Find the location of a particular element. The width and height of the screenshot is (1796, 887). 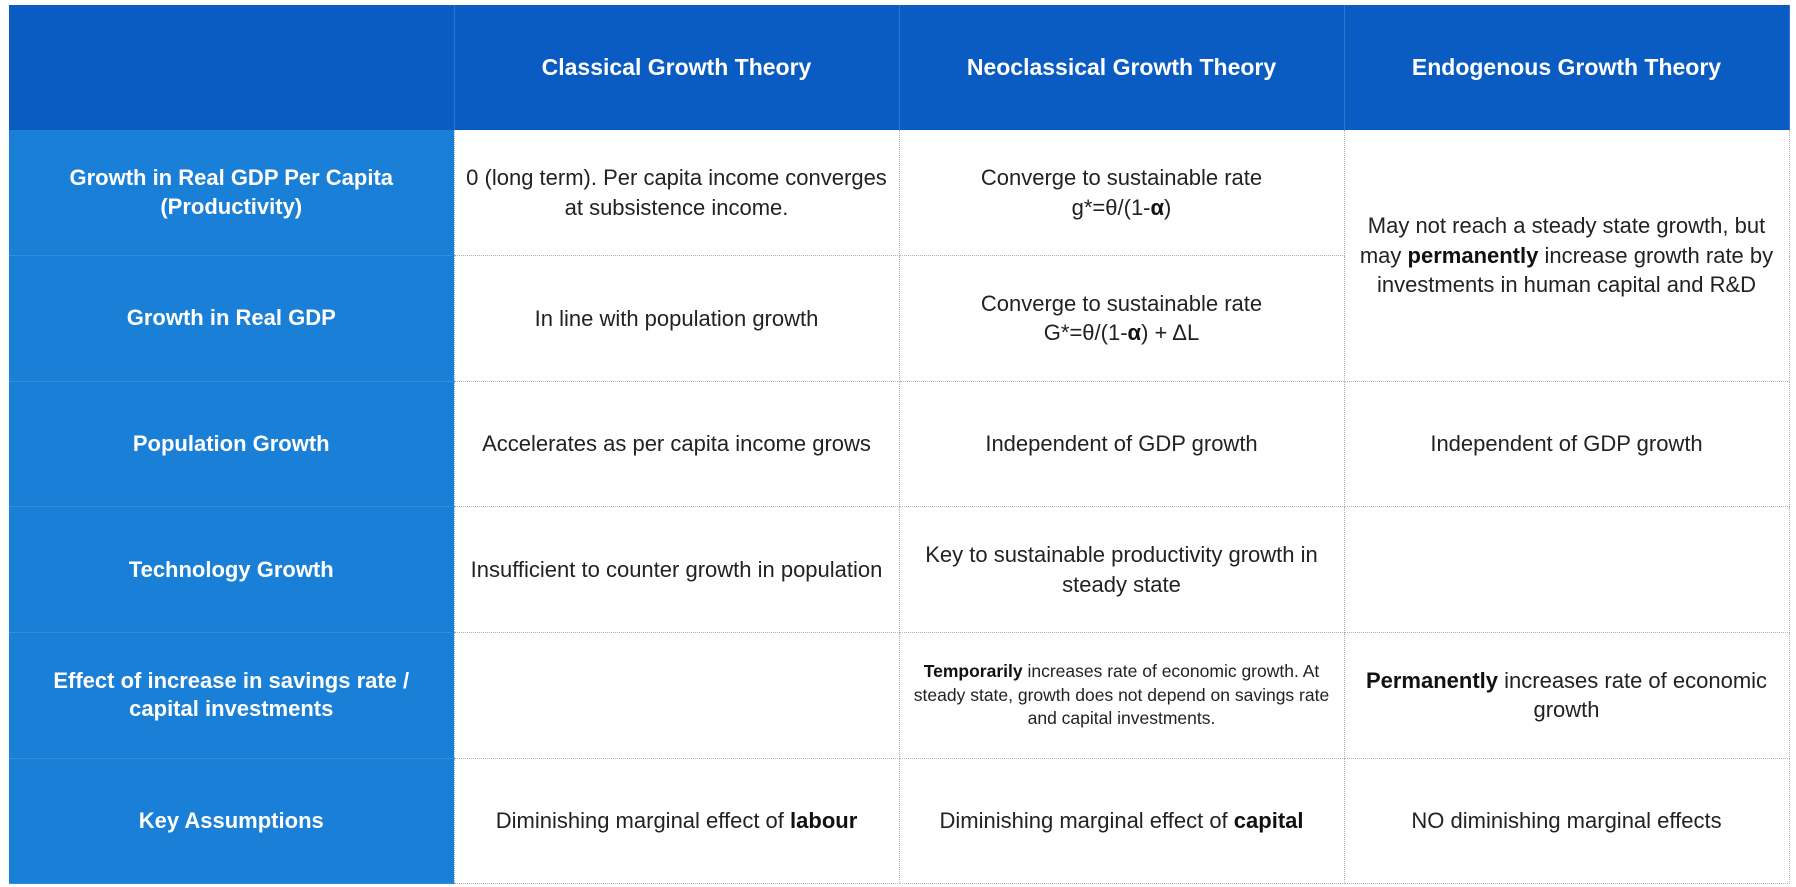

row-label-assumptions: Key Assumptions is located at coordinates (231, 821).